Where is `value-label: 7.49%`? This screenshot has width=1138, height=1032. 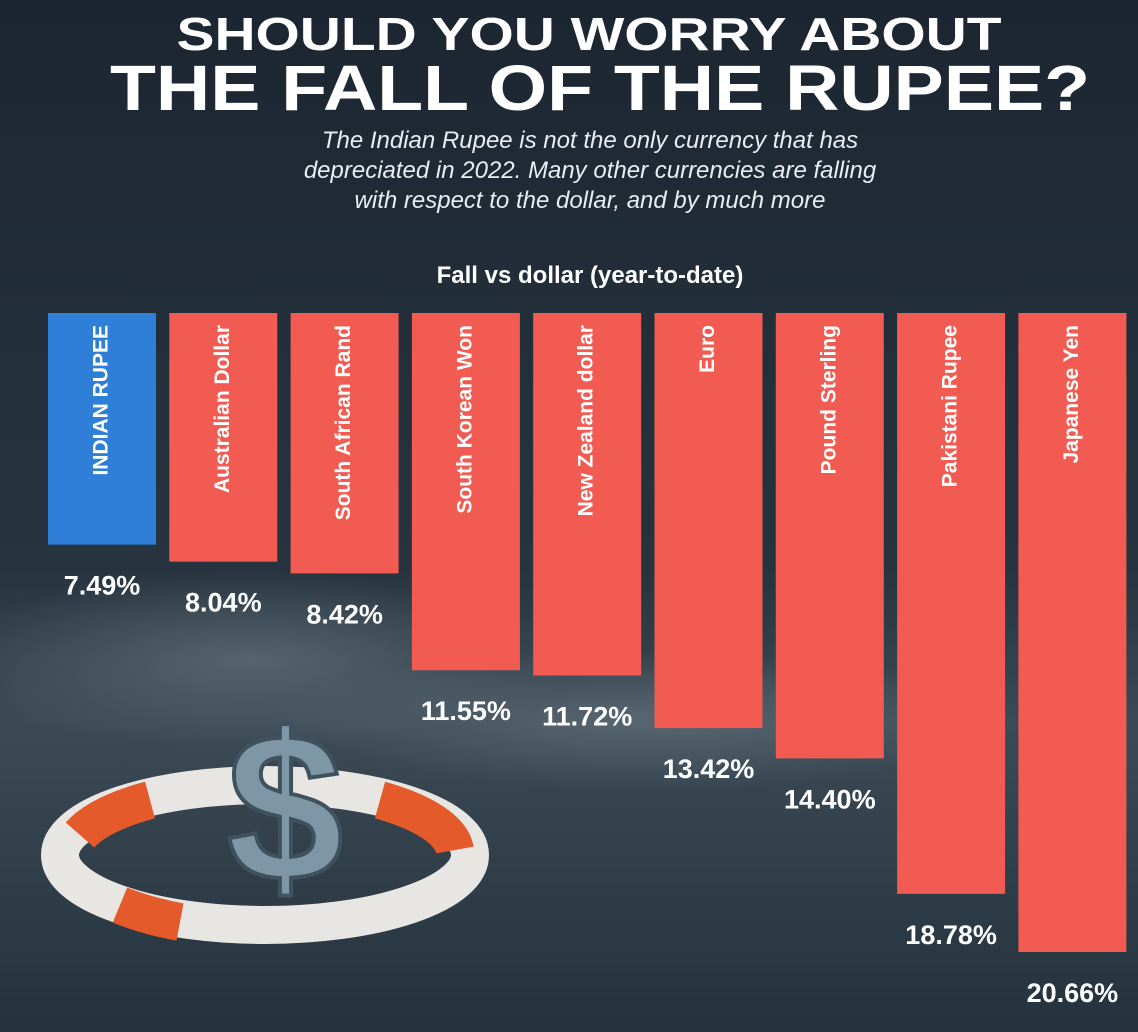
value-label: 7.49% is located at coordinates (102, 586).